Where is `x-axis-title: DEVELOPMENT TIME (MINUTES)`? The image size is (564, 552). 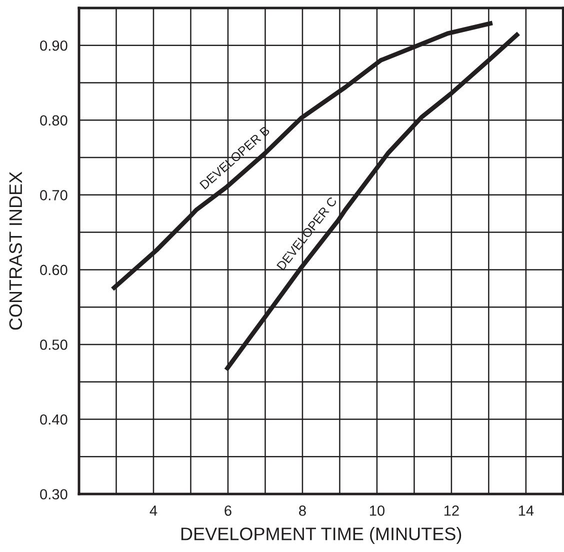
x-axis-title: DEVELOPMENT TIME (MINUTES) is located at coordinates (321, 535).